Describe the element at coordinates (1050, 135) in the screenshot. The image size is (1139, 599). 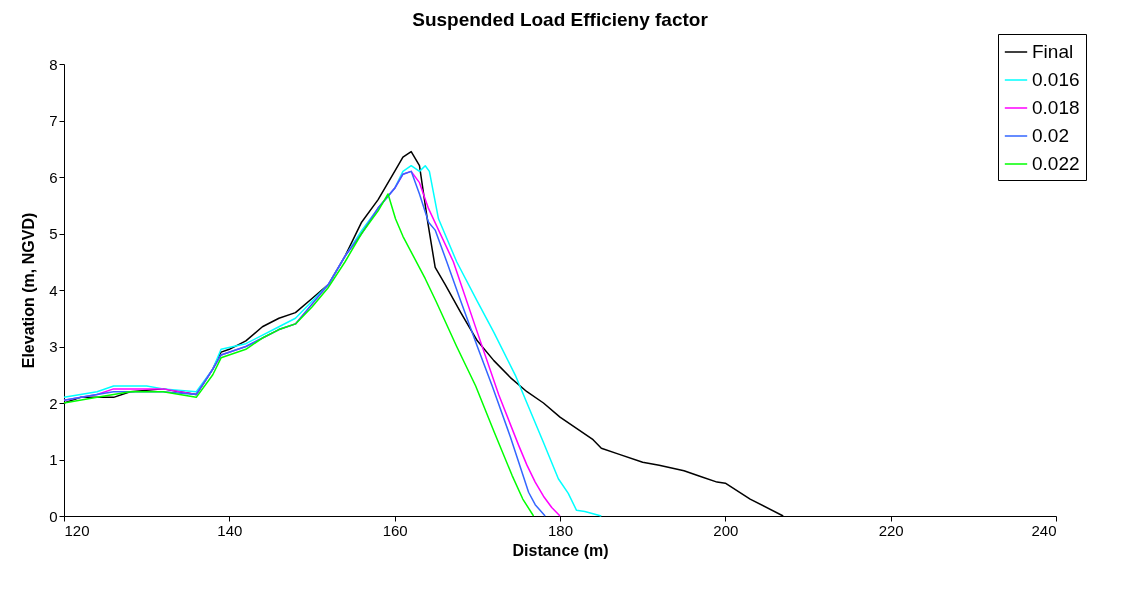
I see `legend-label: 0.02` at that location.